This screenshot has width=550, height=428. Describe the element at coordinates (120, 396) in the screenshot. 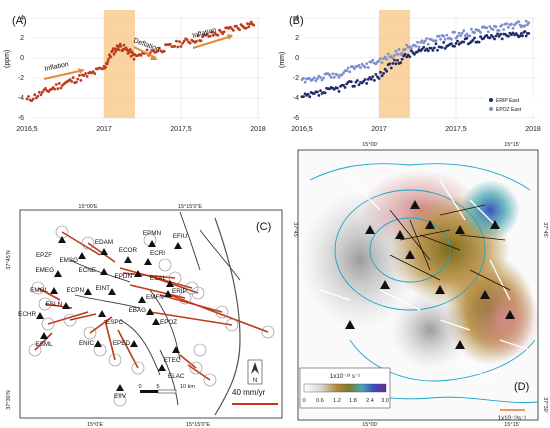

I see `station-label: EIIV` at that location.